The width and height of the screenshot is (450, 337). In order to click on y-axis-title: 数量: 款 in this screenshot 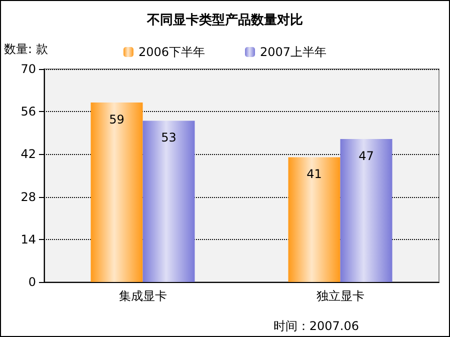, I will do `click(26, 49)`.